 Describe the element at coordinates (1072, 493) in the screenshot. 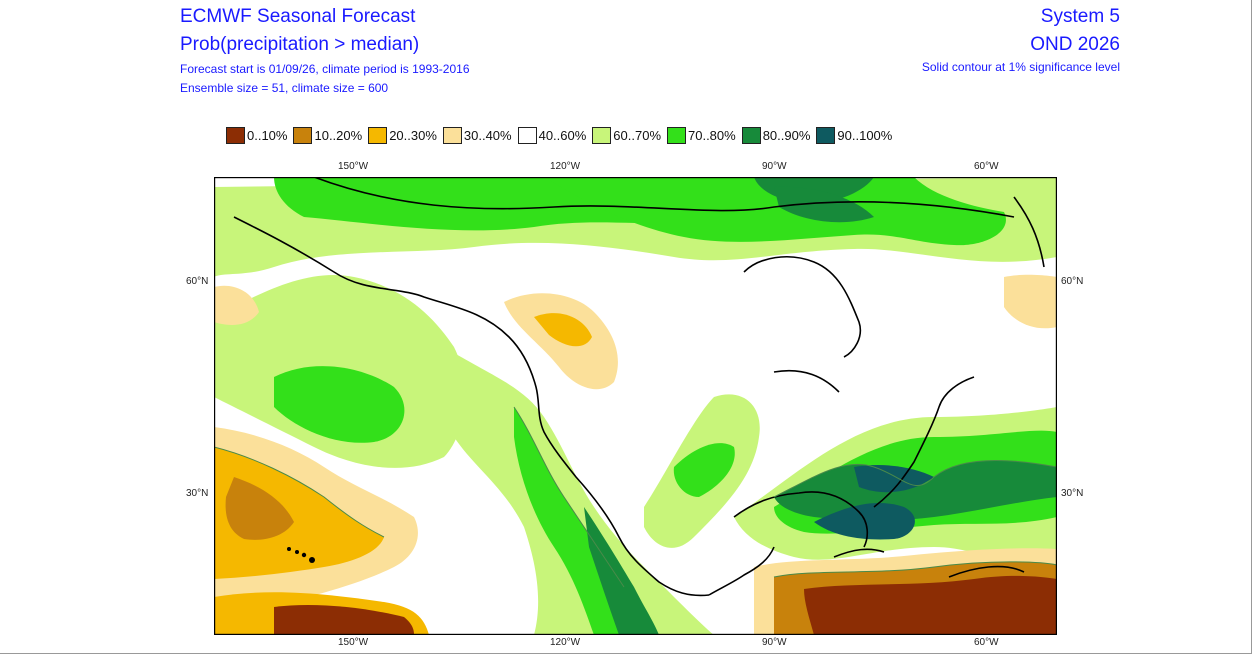

I see `lat-label-right: 30°N` at that location.